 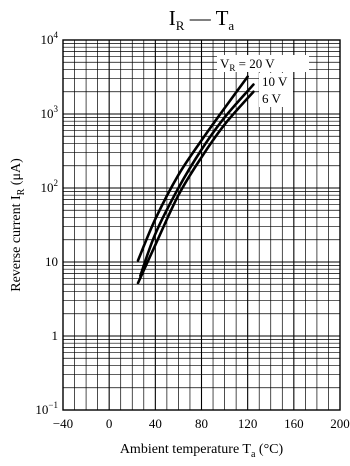 What do you see at coordinates (272, 98) in the screenshot?
I see `series-label-2: 6 V` at bounding box center [272, 98].